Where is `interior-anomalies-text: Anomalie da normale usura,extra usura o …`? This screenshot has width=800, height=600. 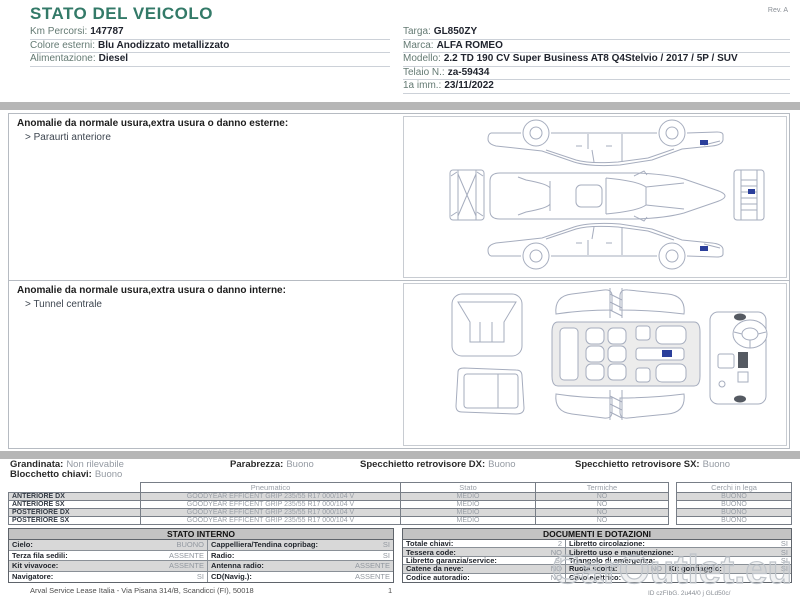 interior-anomalies-text: Anomalie da normale usura,extra usura o … is located at coordinates (205, 364).